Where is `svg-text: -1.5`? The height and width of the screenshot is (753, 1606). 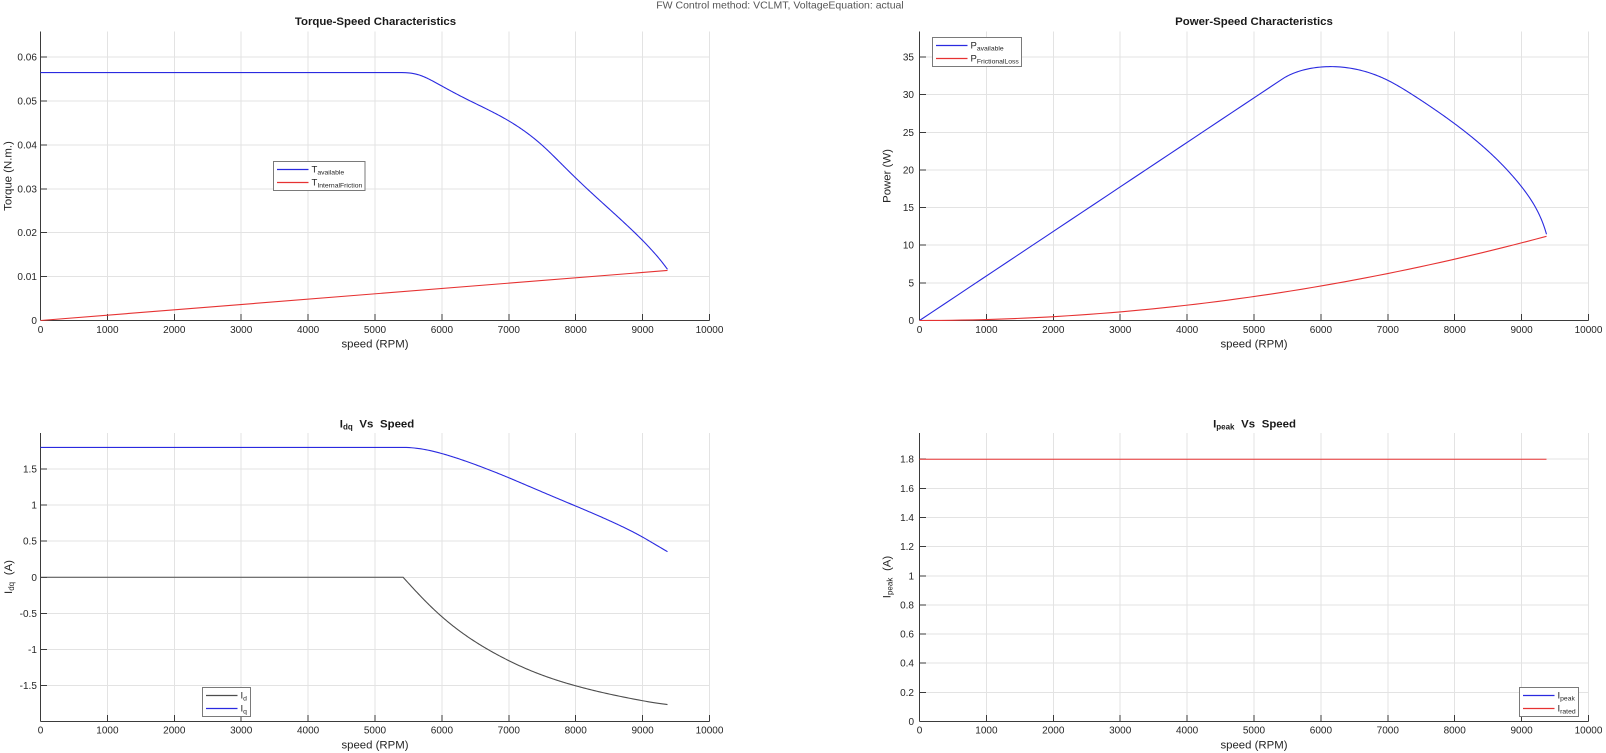
svg-text: -1.5 is located at coordinates (29, 686).